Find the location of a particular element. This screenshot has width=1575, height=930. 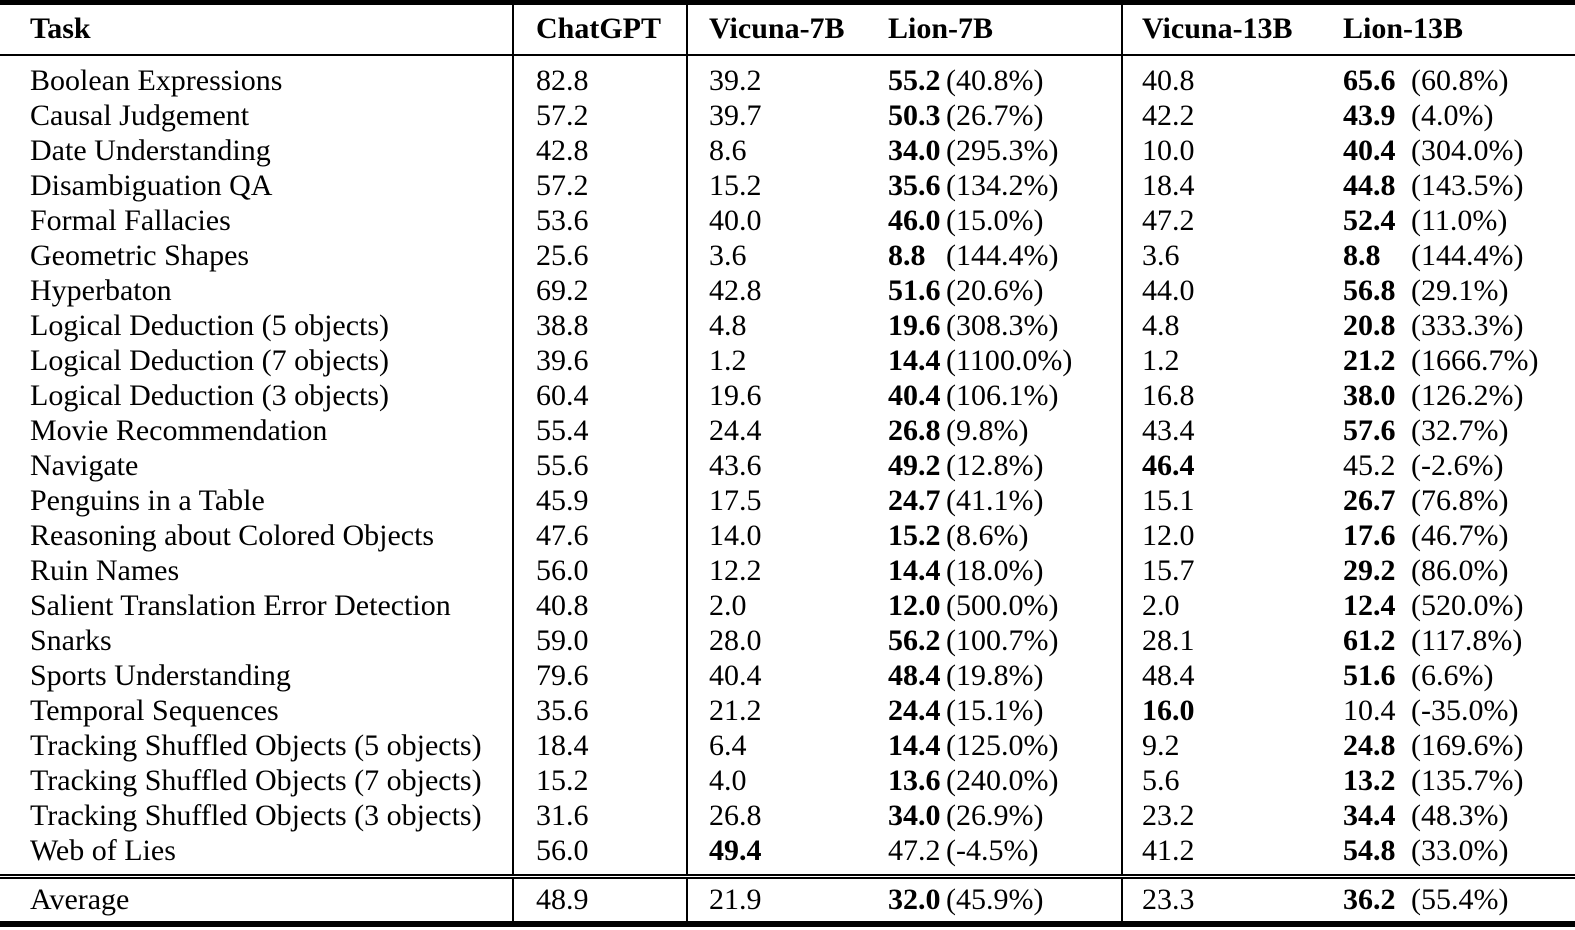

vicuna-7b-score: 43.6 is located at coordinates (735, 465).